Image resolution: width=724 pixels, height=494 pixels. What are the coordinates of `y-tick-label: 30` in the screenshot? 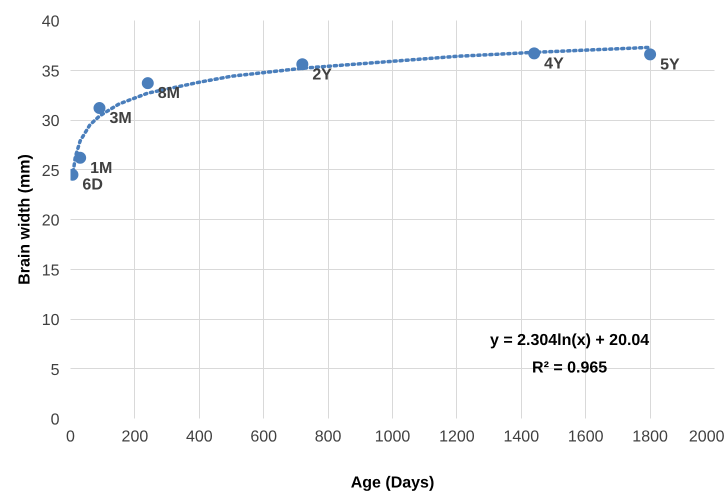 It's located at (51, 121).